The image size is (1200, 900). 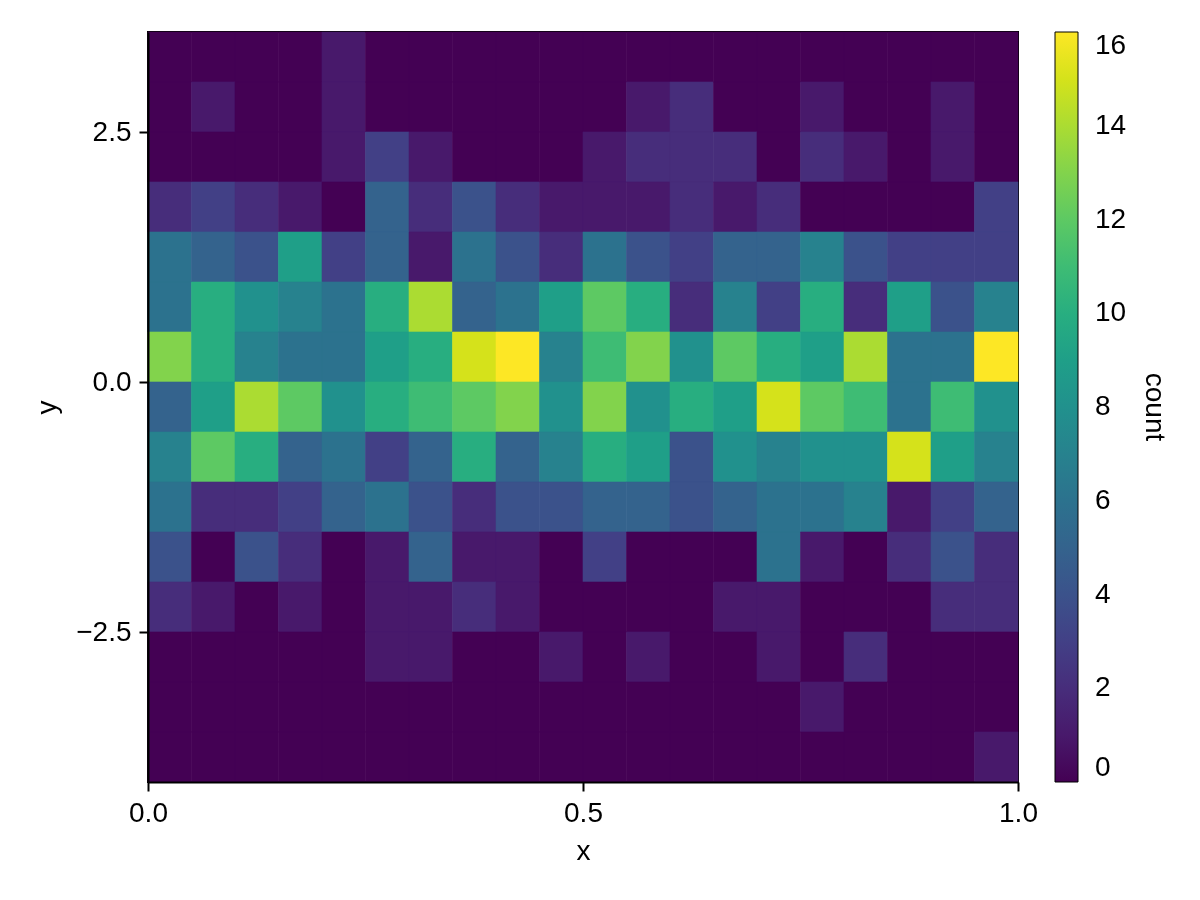 I want to click on color-bar-label: 8, so click(x=1103, y=405).